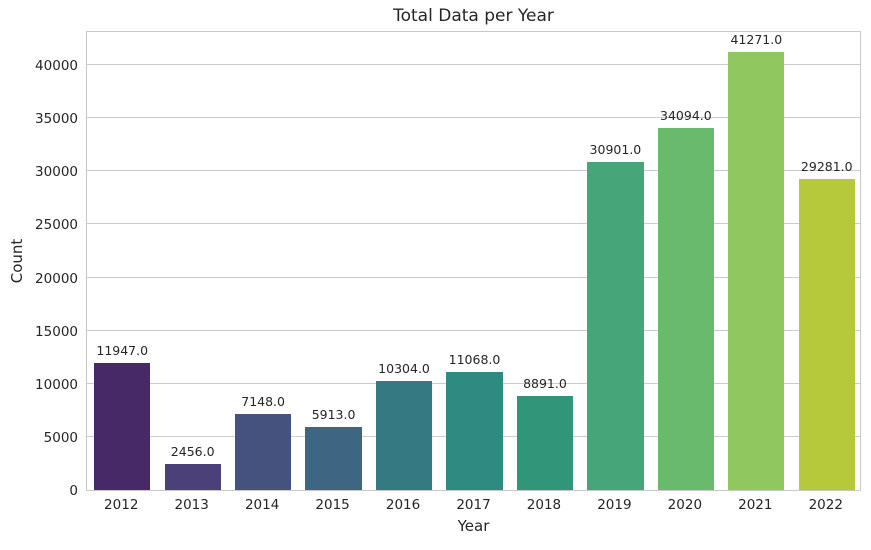  I want to click on bar-value-label: 11068.0, so click(474, 360).